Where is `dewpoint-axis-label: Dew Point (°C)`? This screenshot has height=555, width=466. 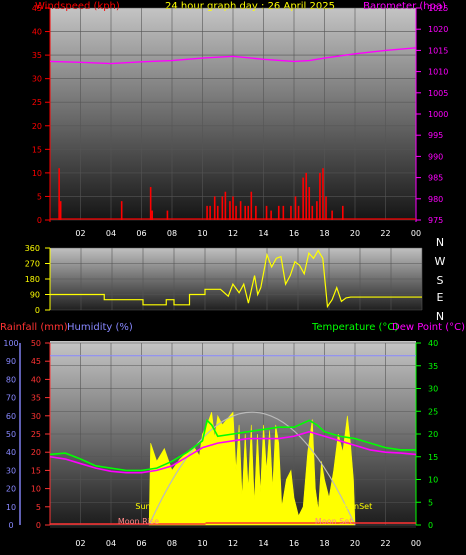
dewpoint-axis-label: Dew Point (°C) is located at coordinates (428, 327).